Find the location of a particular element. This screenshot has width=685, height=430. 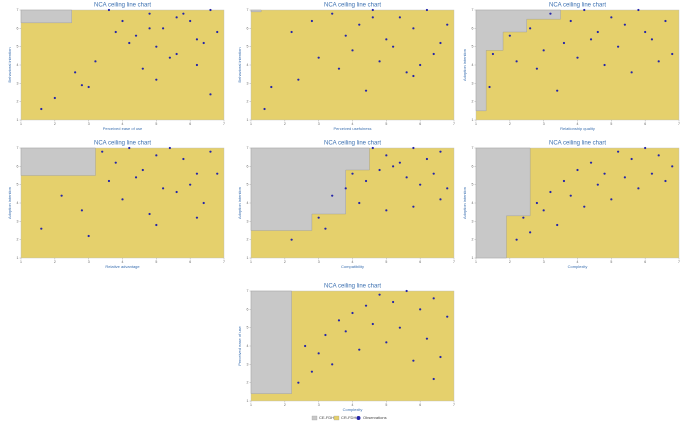

y-tick-label: 5 is located at coordinates (473, 185).